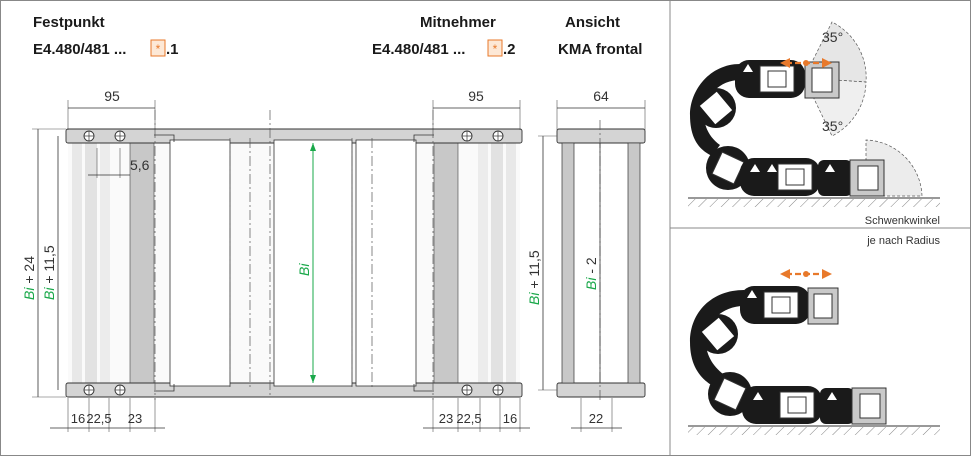 The width and height of the screenshot is (971, 461). I want to click on side-view-bottom, so click(814, 360).